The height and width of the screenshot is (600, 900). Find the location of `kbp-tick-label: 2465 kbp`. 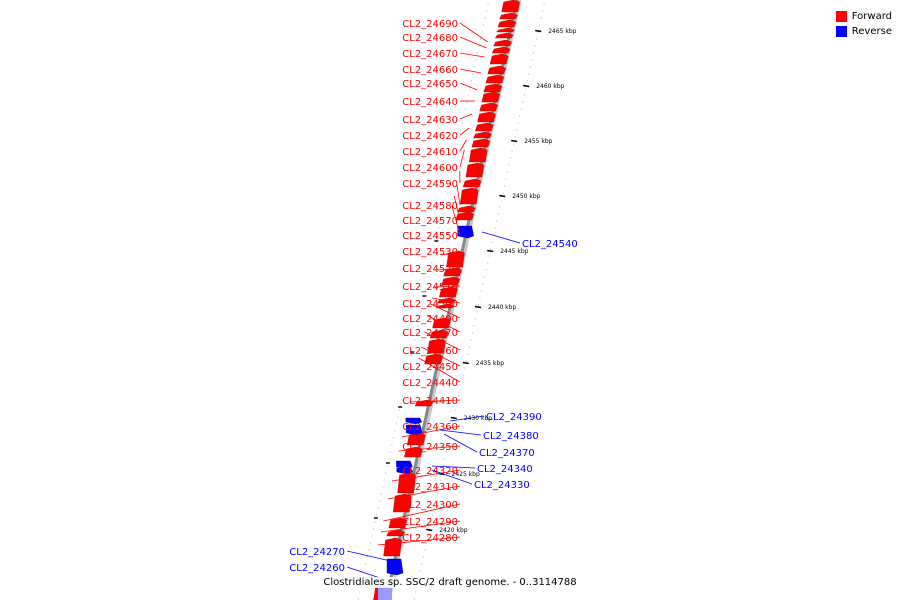

kbp-tick-label: 2465 kbp is located at coordinates (562, 31).